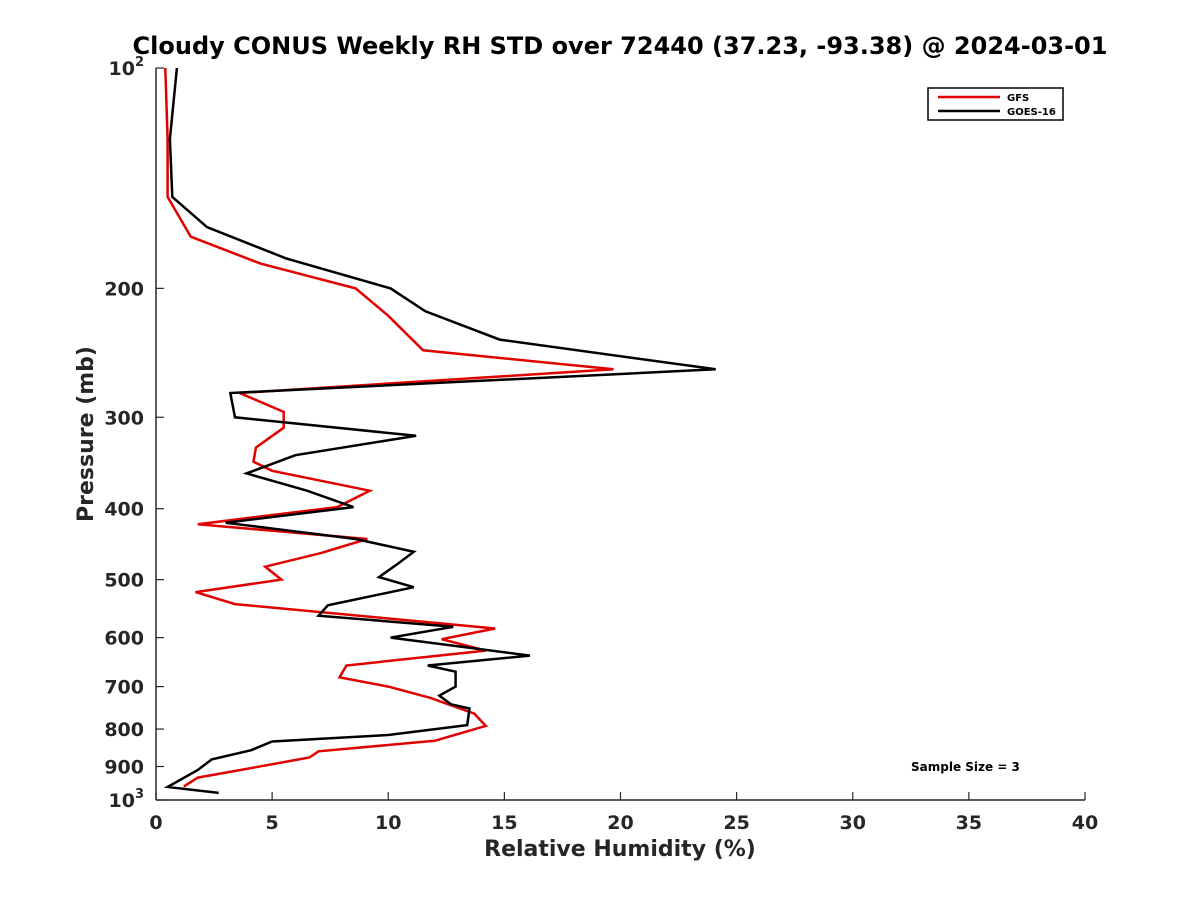 The width and height of the screenshot is (1200, 900). I want to click on x-tick-label: 5, so click(272, 823).